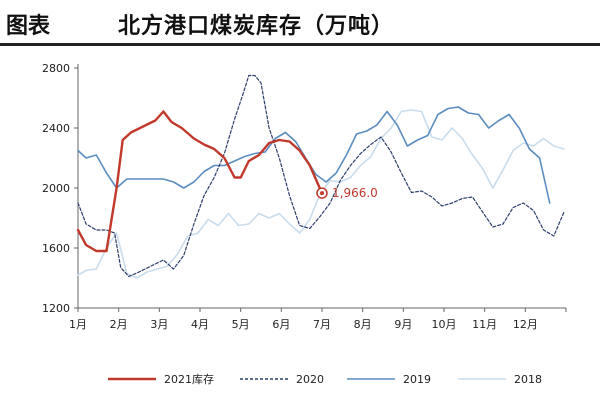 The height and width of the screenshot is (400, 600). Describe the element at coordinates (56, 68) in the screenshot. I see `y-tick-label: 2800` at that location.